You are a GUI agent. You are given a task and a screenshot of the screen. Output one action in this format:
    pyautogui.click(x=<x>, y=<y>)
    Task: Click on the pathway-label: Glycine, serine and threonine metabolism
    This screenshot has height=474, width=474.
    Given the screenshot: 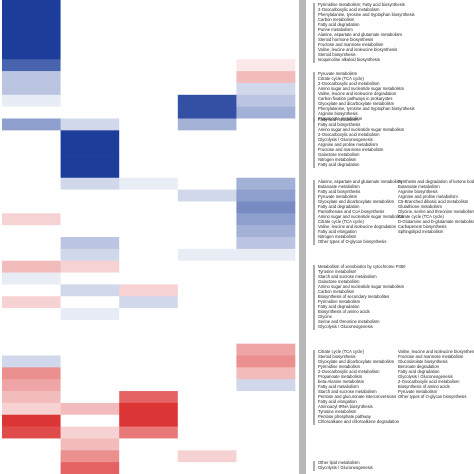 What is the action you would take?
    pyautogui.click(x=436, y=211)
    